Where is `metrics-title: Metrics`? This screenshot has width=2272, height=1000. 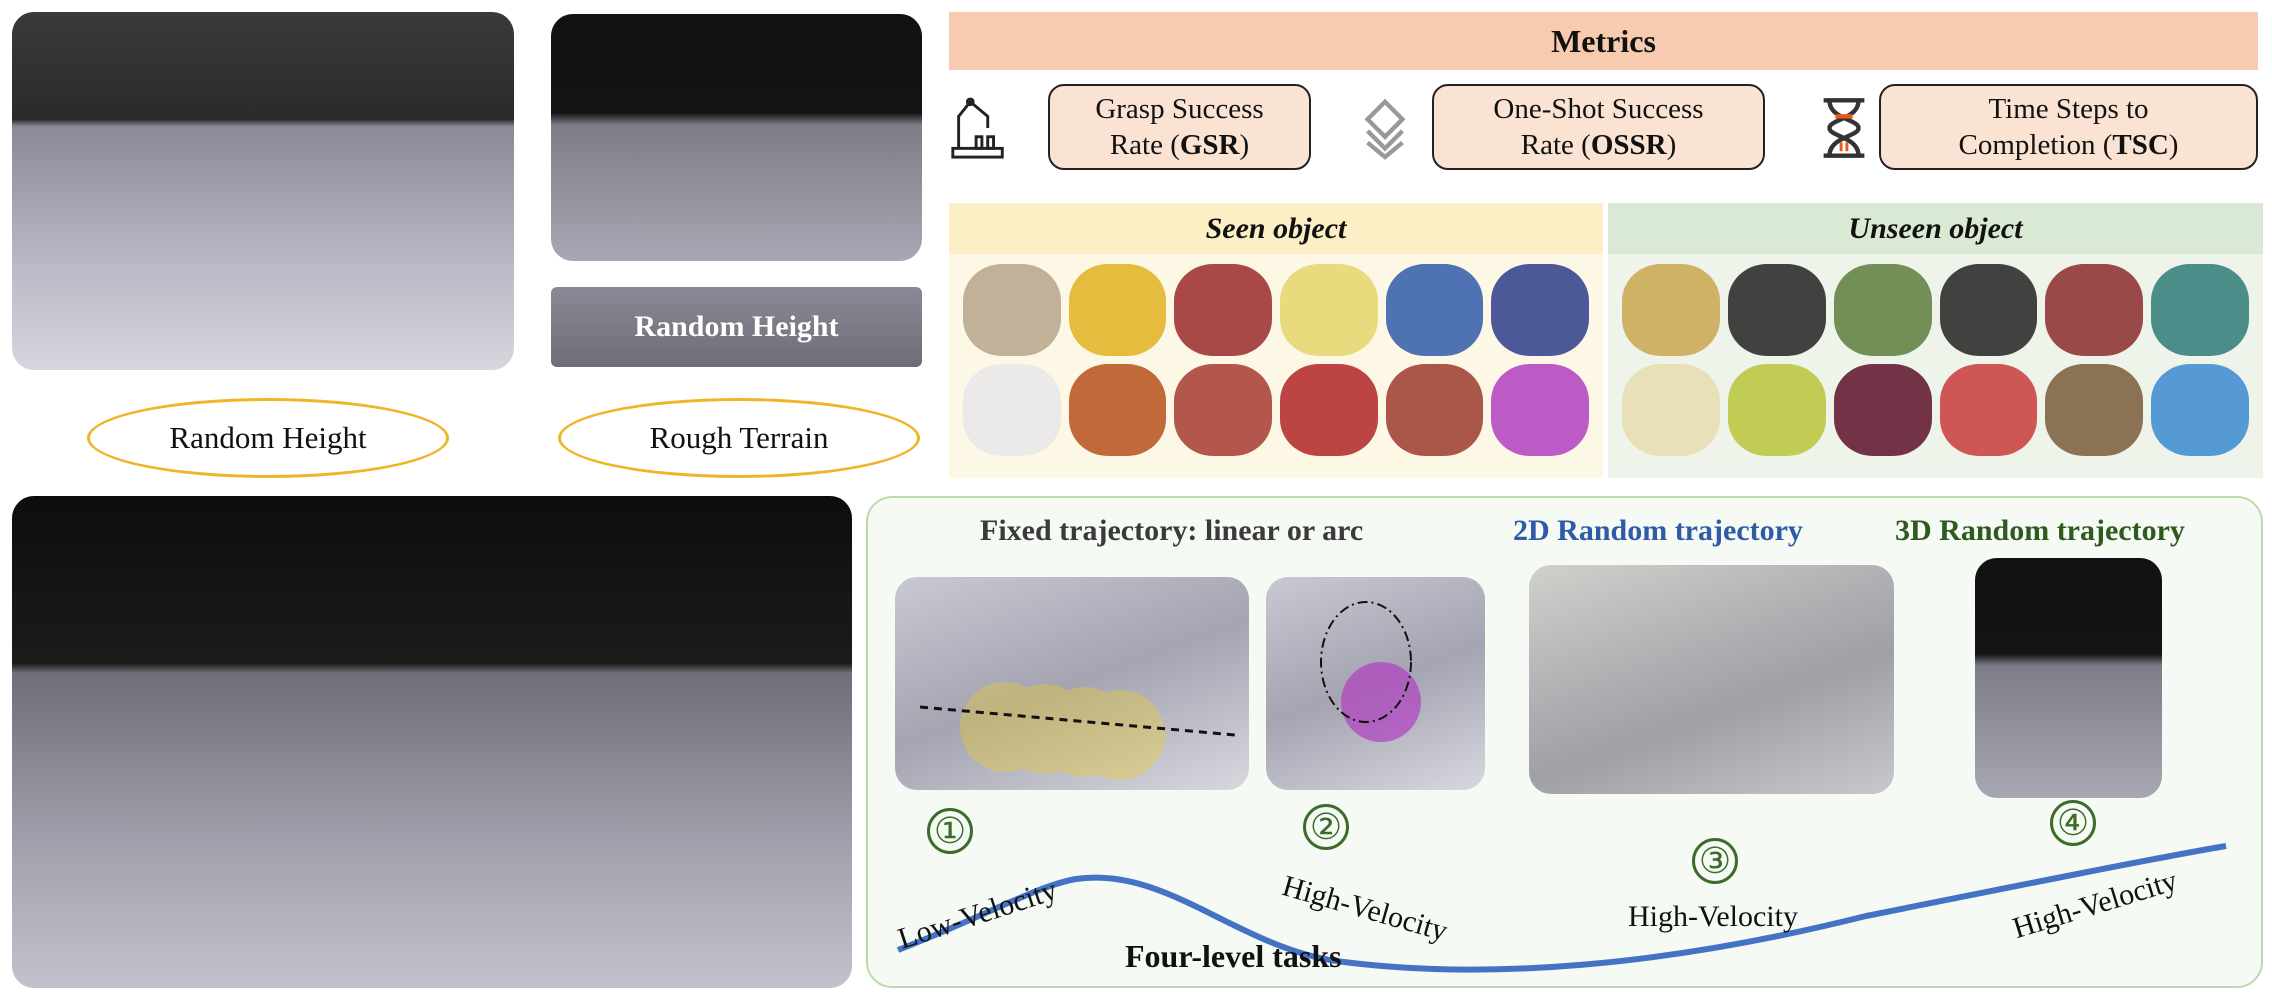 metrics-title: Metrics is located at coordinates (1603, 40).